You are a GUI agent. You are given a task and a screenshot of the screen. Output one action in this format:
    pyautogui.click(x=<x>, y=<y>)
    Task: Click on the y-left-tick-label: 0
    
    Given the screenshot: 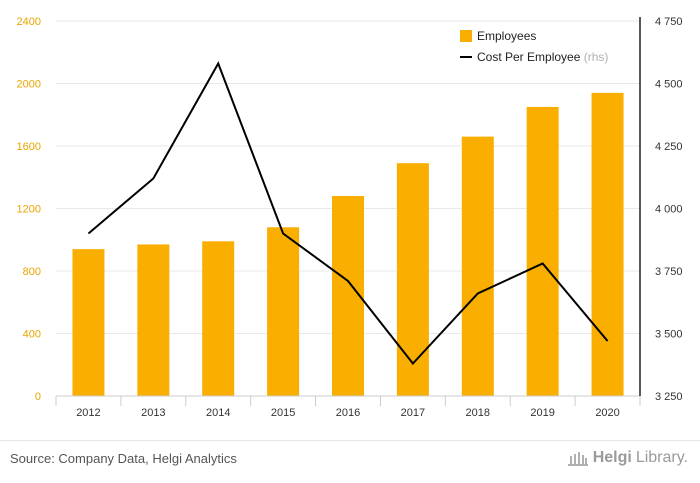 What is the action you would take?
    pyautogui.click(x=38, y=397)
    